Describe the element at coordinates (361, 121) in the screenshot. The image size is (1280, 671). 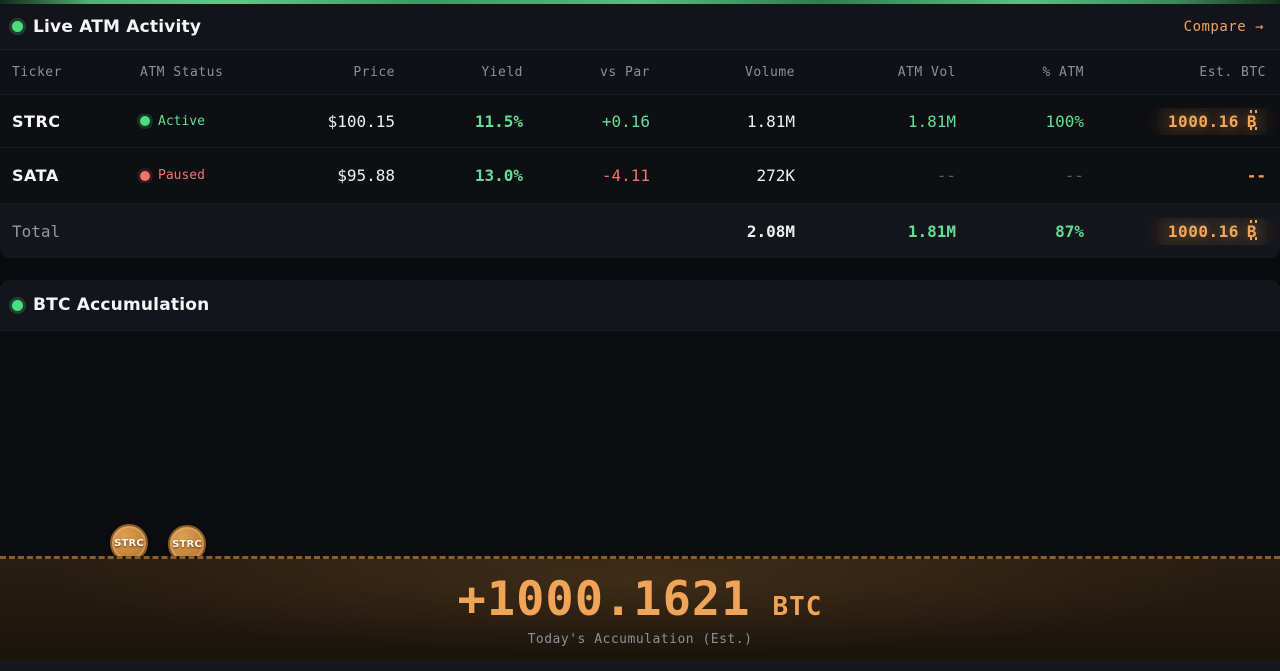
I see `price-cell: $100.15` at that location.